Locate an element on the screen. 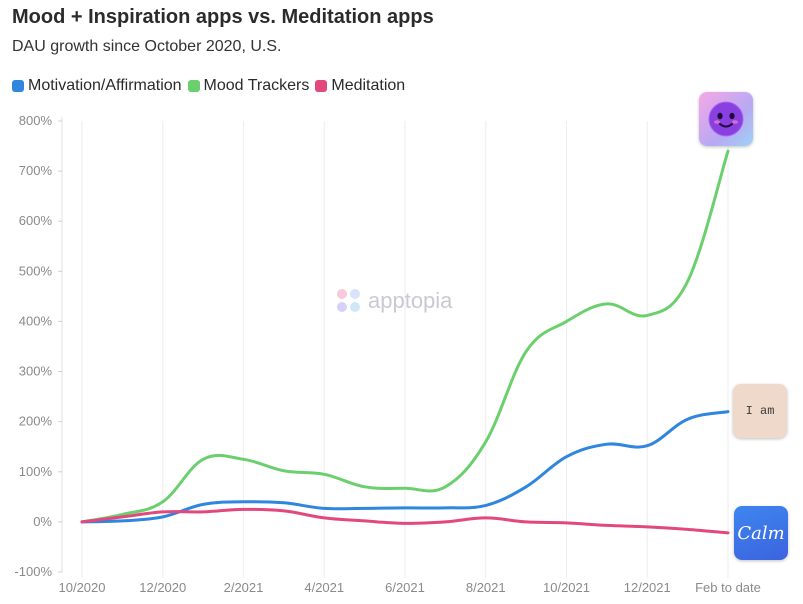 This screenshot has width=803, height=604. x-tick-label: 2/2021 is located at coordinates (244, 587).